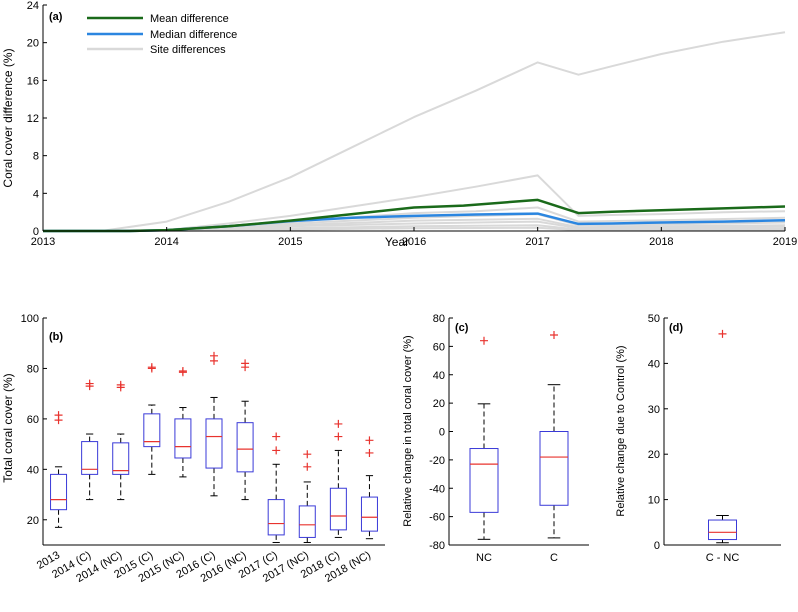 This screenshot has height=612, width=798. Describe the element at coordinates (437, 518) in the screenshot. I see `panel-c-y-tick-label: -60` at that location.